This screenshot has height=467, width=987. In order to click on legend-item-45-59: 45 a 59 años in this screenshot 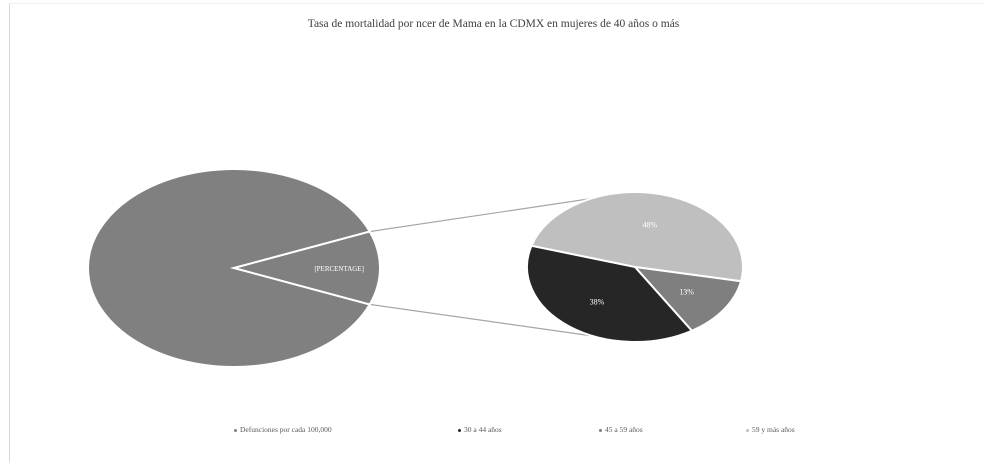, I will do `click(621, 429)`.